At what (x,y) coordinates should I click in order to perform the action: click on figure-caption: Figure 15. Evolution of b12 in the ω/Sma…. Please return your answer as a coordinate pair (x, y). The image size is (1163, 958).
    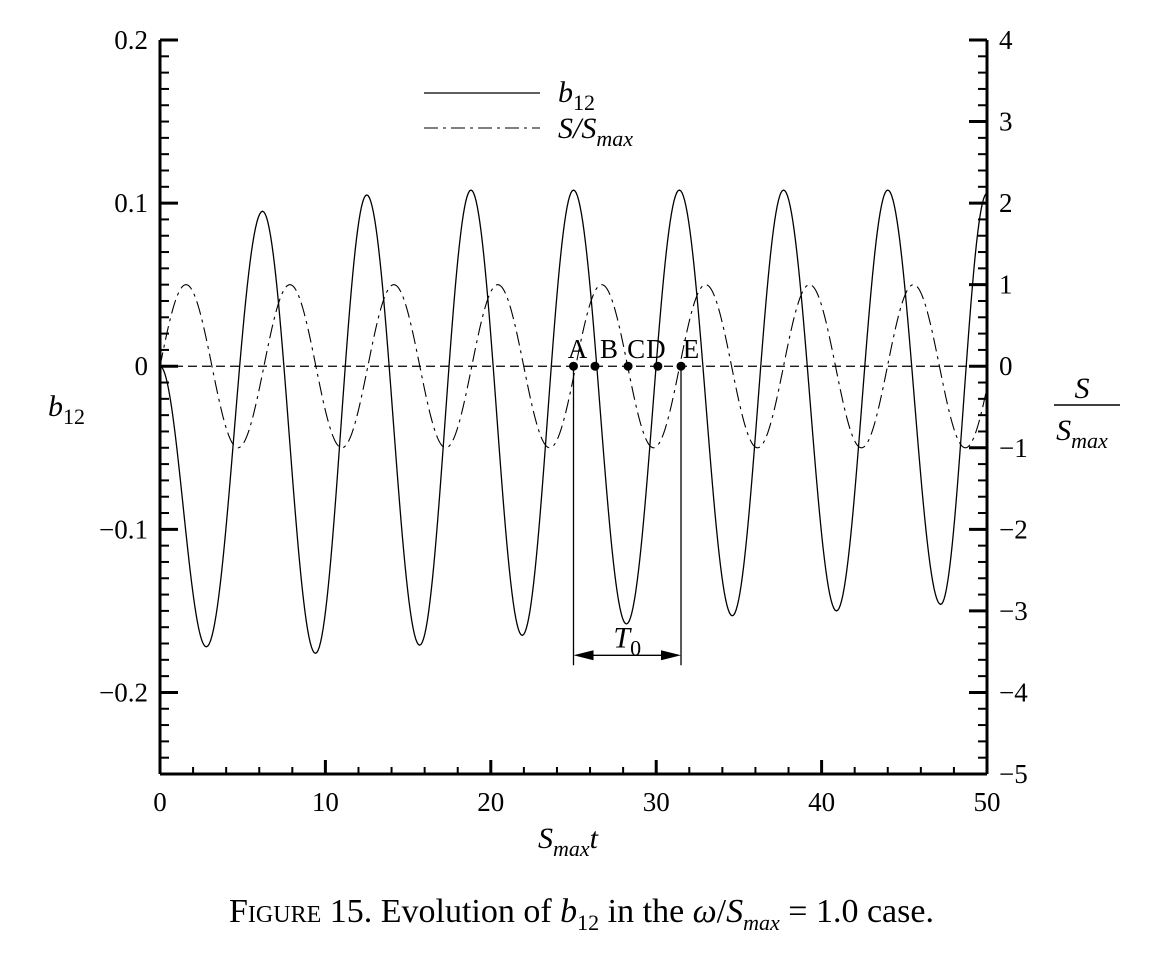
    Looking at the image, I should click on (581, 914).